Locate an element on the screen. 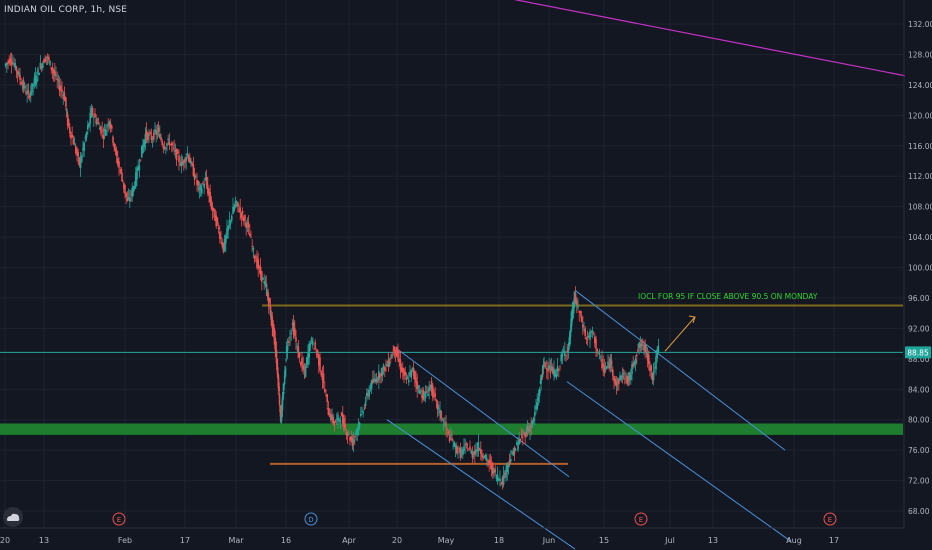  x-tick-label: Aug is located at coordinates (794, 540).